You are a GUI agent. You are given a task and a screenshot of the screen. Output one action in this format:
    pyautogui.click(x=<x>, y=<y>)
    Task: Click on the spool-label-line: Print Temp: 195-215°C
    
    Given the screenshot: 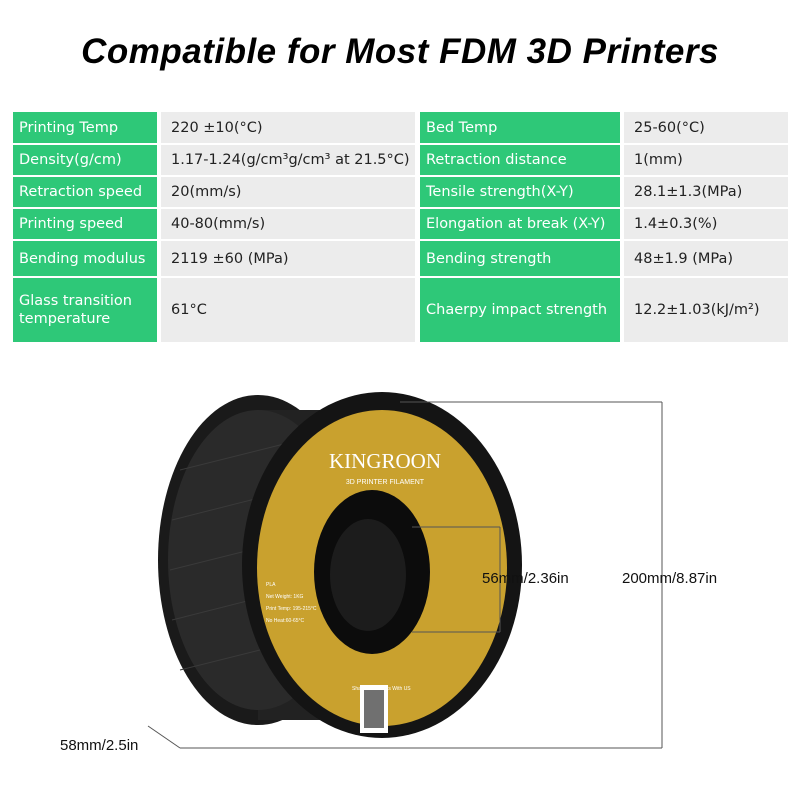 What is the action you would take?
    pyautogui.click(x=291, y=609)
    